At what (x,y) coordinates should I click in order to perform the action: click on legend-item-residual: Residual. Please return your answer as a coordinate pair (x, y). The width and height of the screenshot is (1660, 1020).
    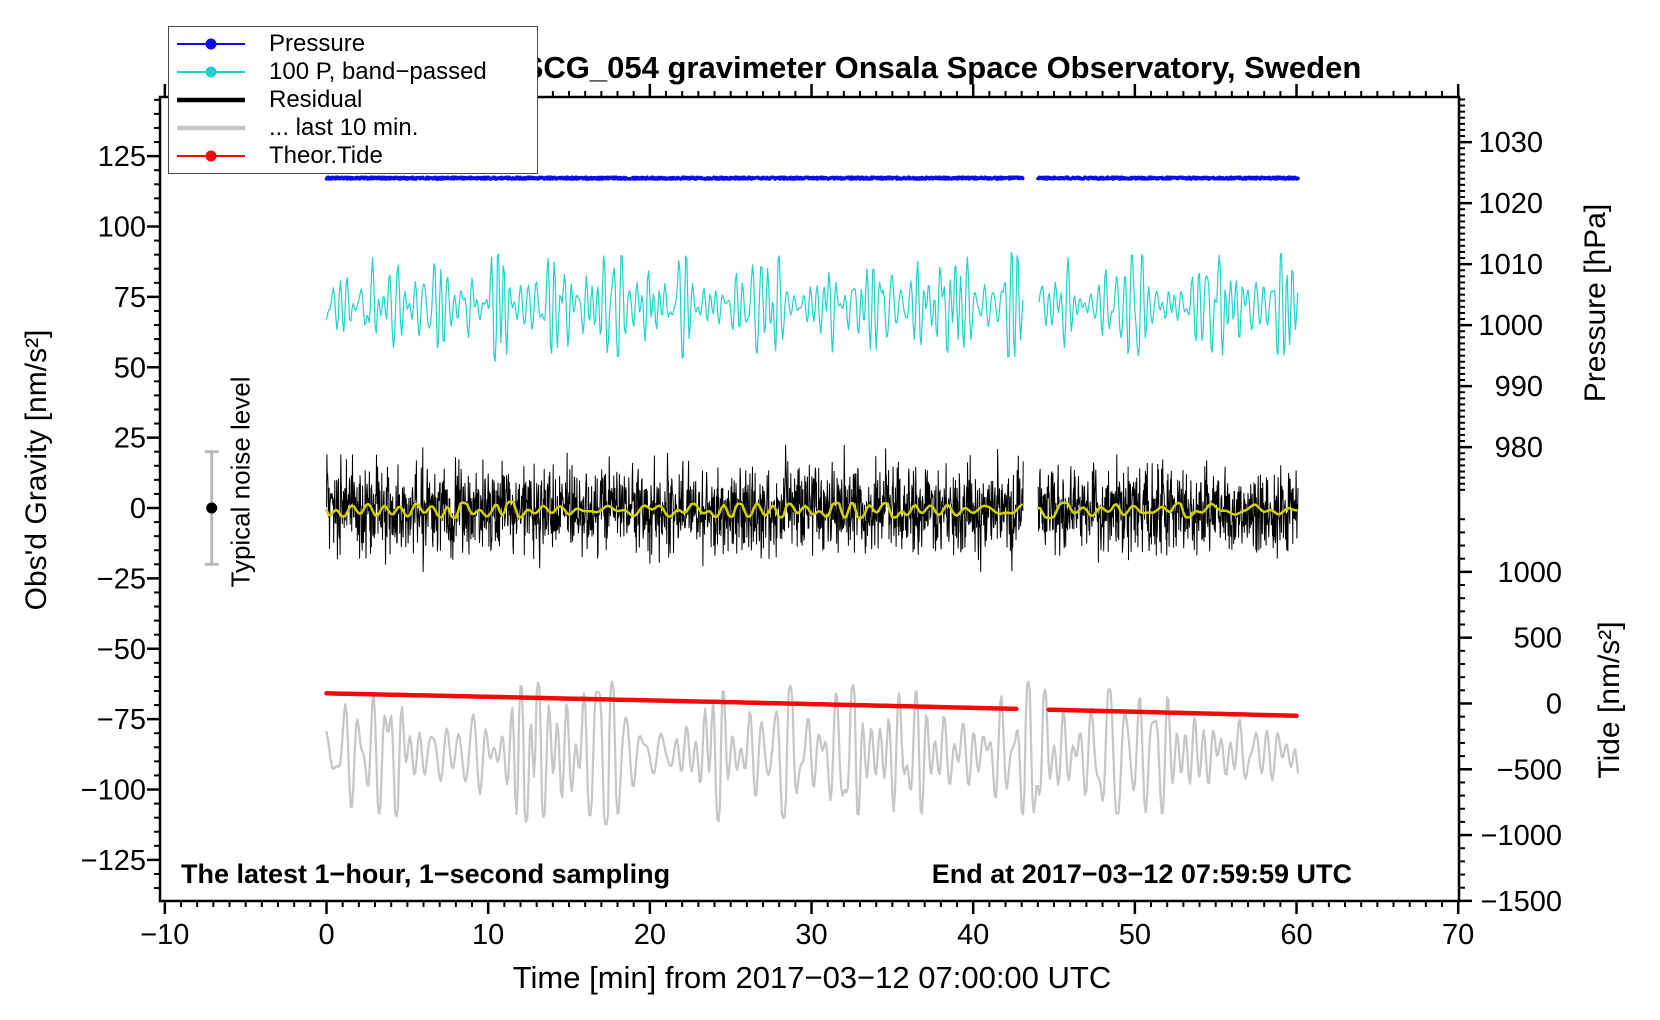
    Looking at the image, I should click on (353, 100).